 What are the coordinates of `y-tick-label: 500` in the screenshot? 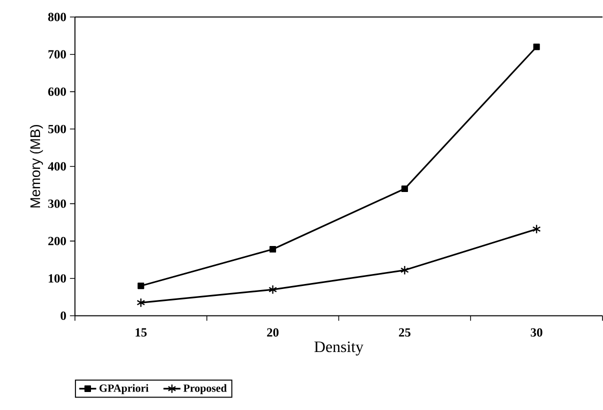 It's located at (57, 129).